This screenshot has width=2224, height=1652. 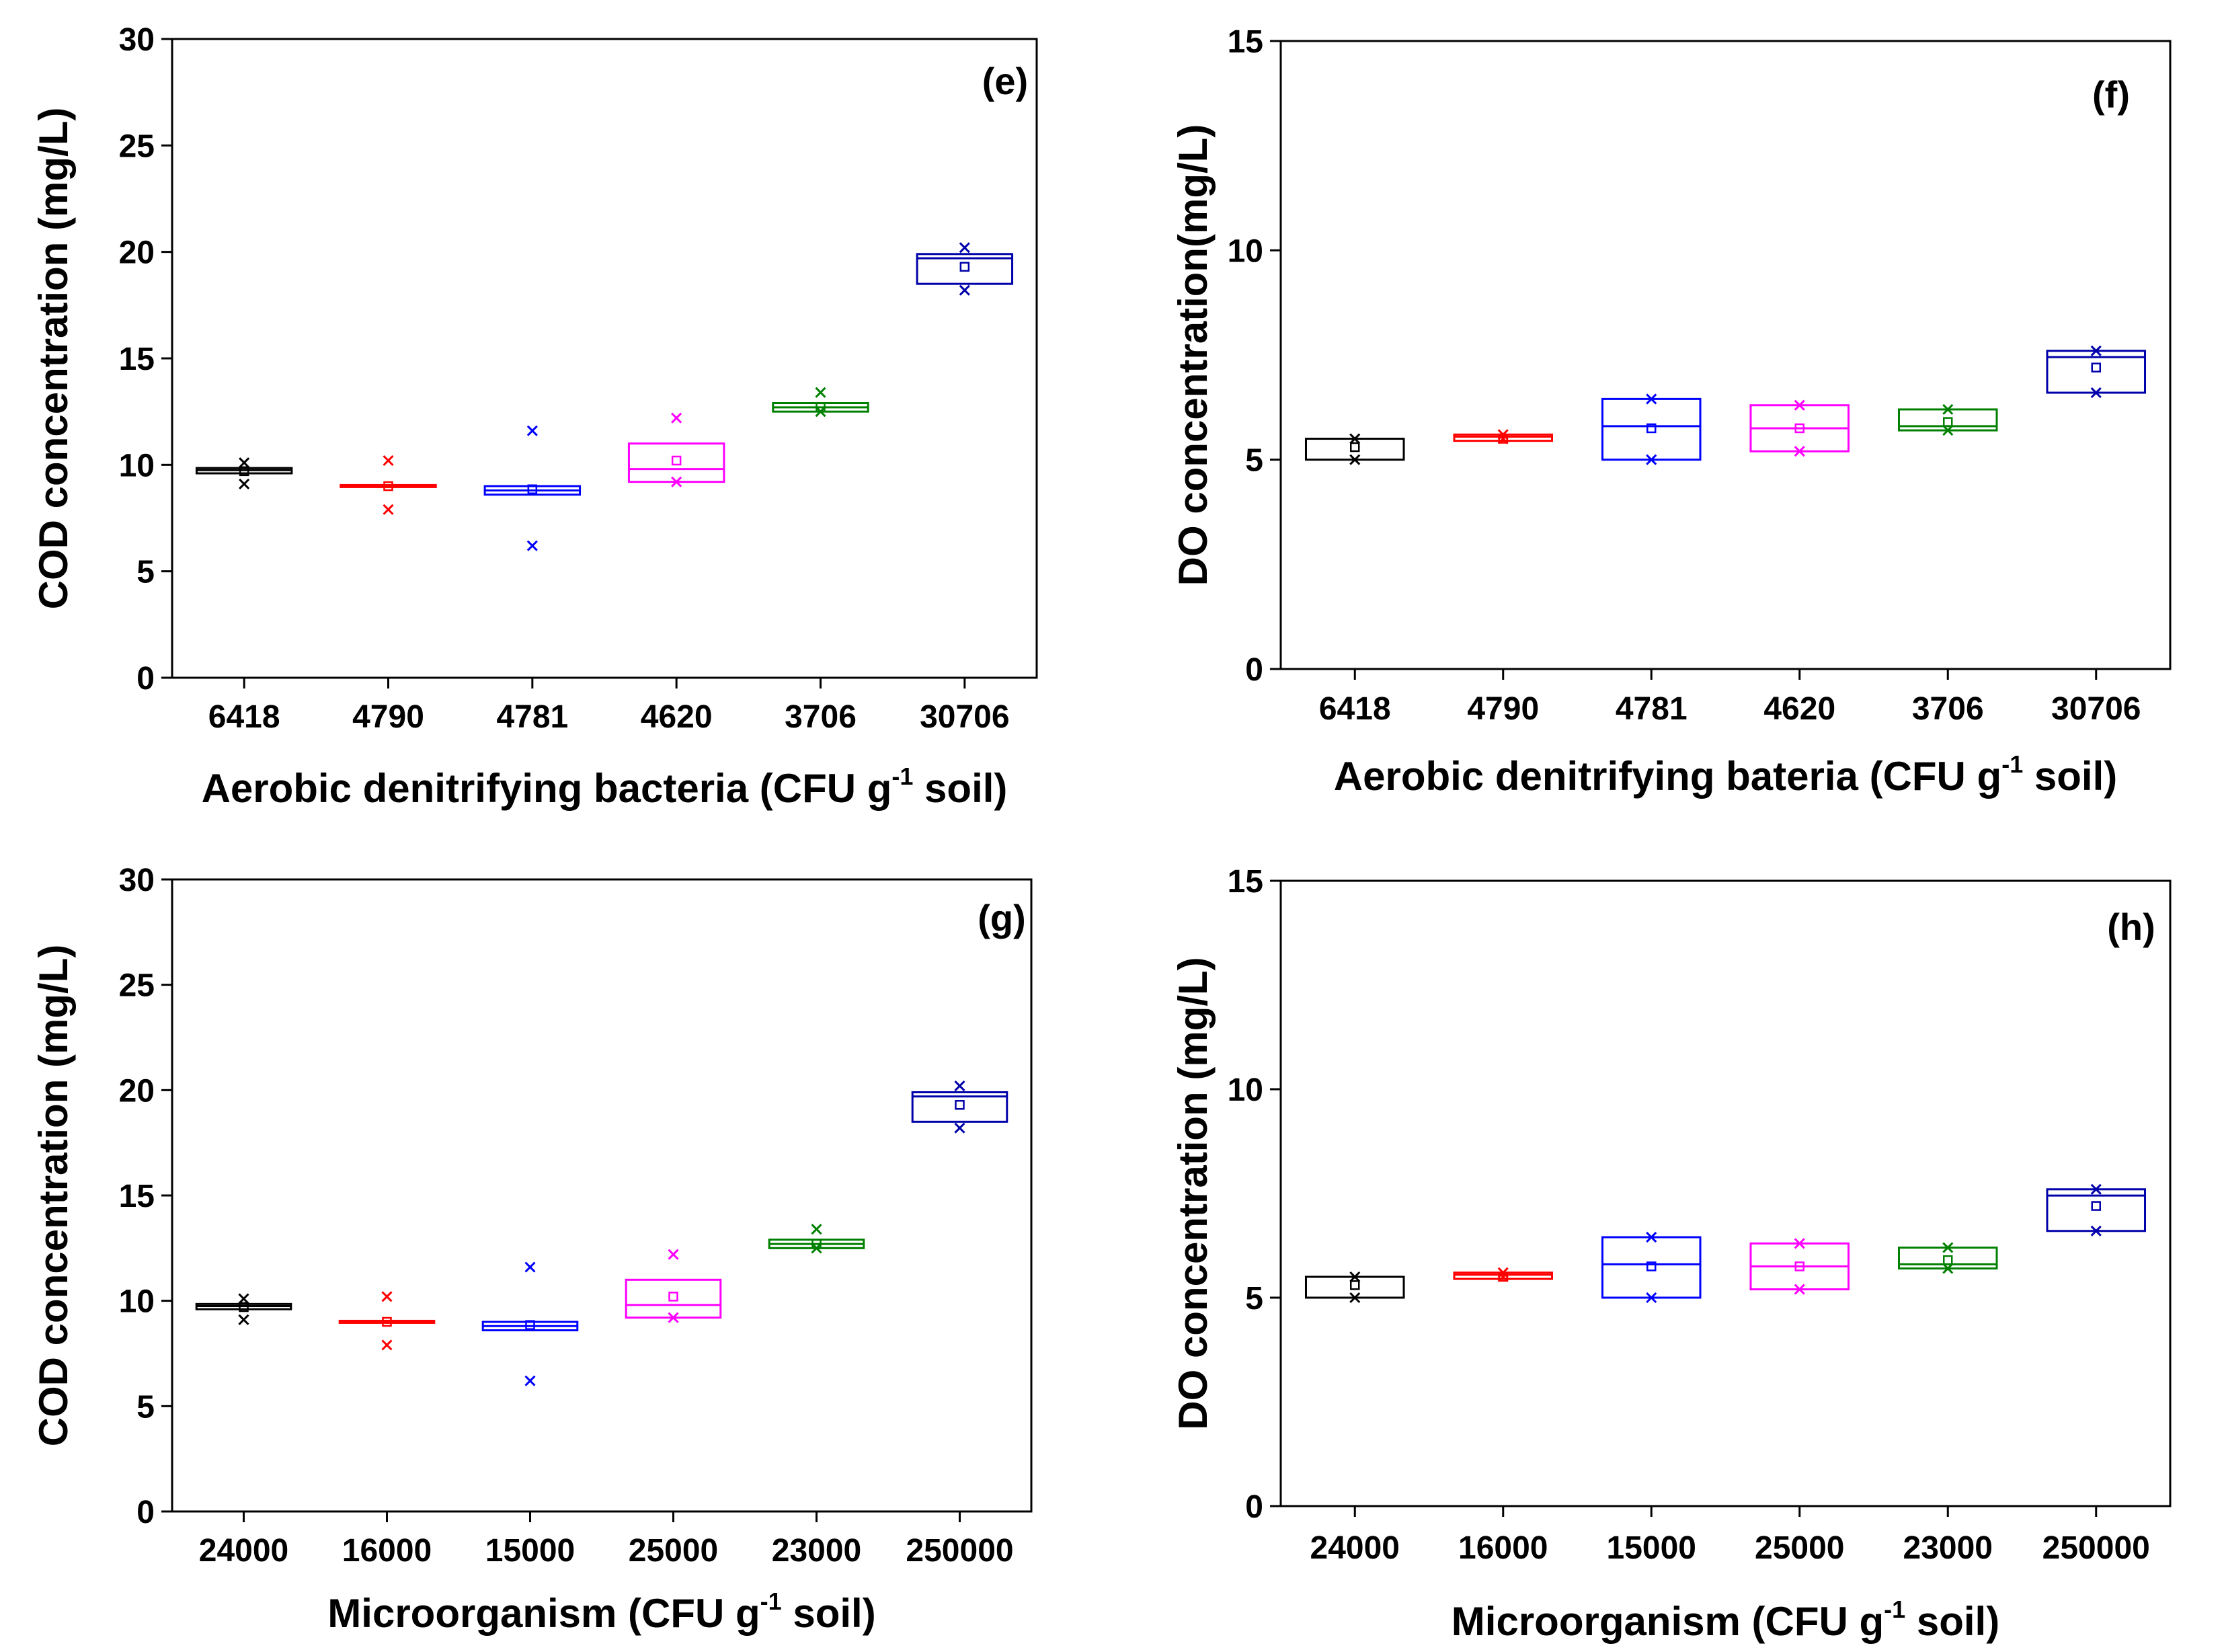 What do you see at coordinates (532, 717) in the screenshot?
I see `x-tick-label: 4781` at bounding box center [532, 717].